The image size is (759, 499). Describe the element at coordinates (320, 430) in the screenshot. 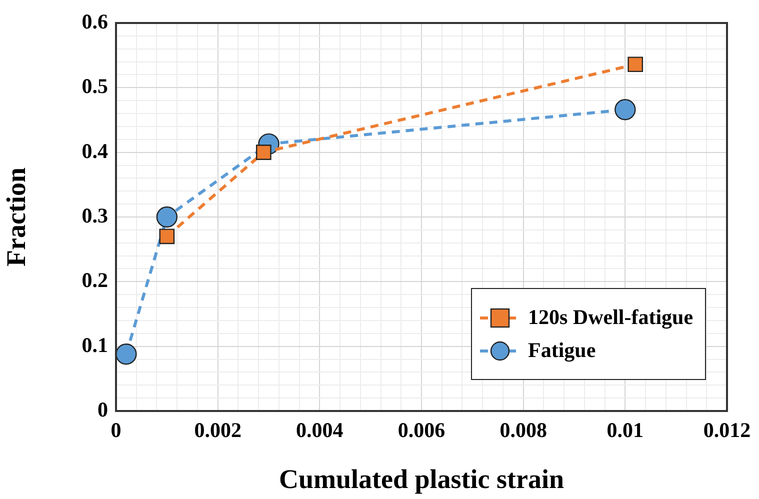

I see `x-tick-label: 0.004` at that location.